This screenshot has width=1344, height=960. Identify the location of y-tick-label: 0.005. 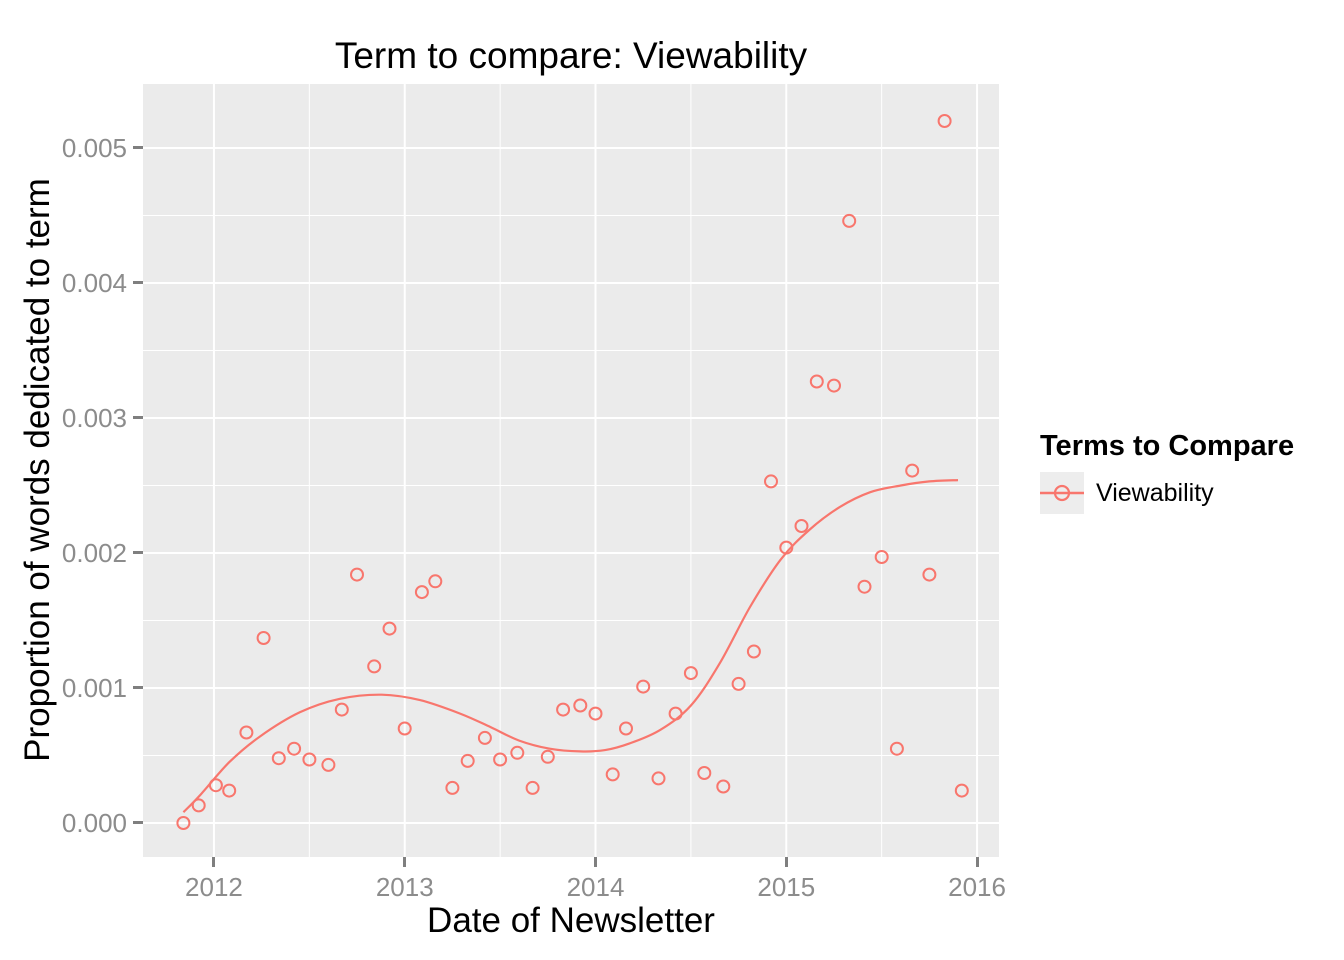
(94, 147).